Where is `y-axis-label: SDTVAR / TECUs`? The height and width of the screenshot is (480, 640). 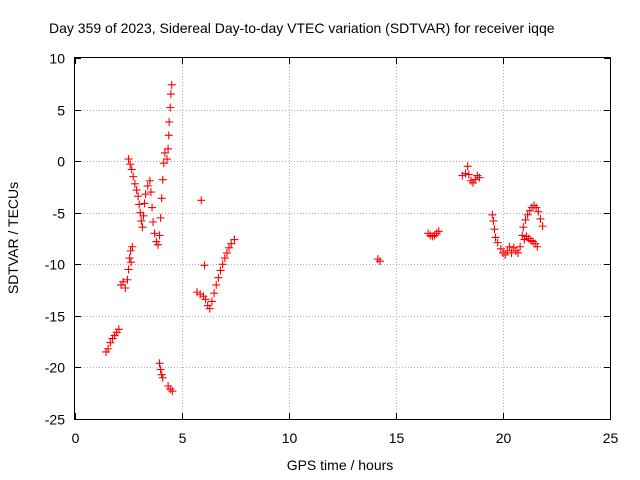 y-axis-label: SDTVAR / TECUs is located at coordinates (13, 238).